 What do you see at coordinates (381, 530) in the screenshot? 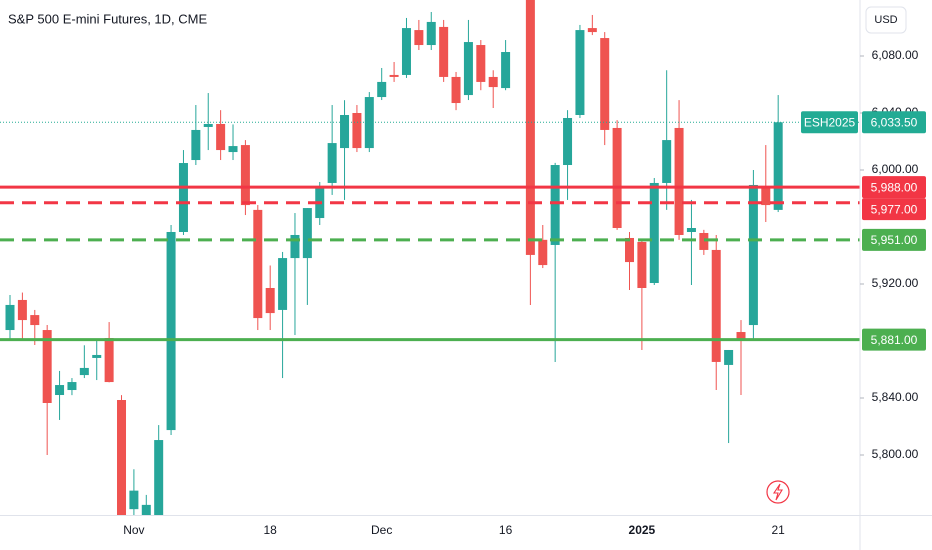
I see `x-tick-label: Dec` at bounding box center [381, 530].